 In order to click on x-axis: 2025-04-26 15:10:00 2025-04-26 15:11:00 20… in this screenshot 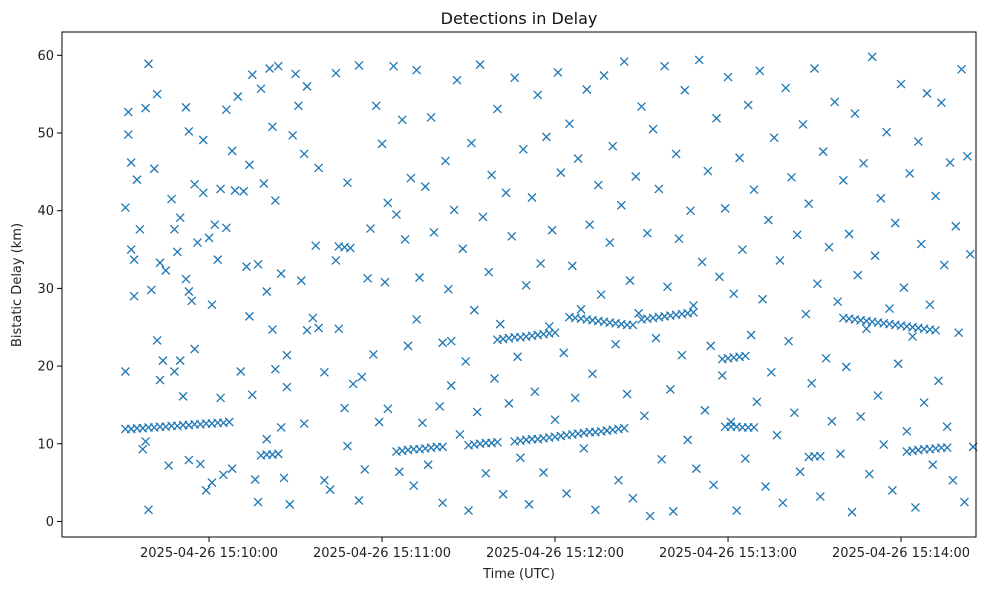, I will do `click(555, 549)`.